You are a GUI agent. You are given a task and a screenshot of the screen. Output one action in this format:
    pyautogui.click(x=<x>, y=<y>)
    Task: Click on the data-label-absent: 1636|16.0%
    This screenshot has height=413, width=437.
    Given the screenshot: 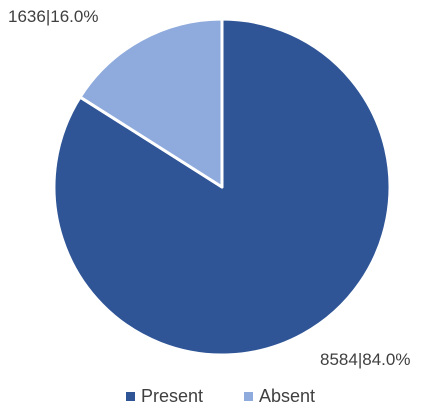 What is the action you would take?
    pyautogui.click(x=53, y=16)
    